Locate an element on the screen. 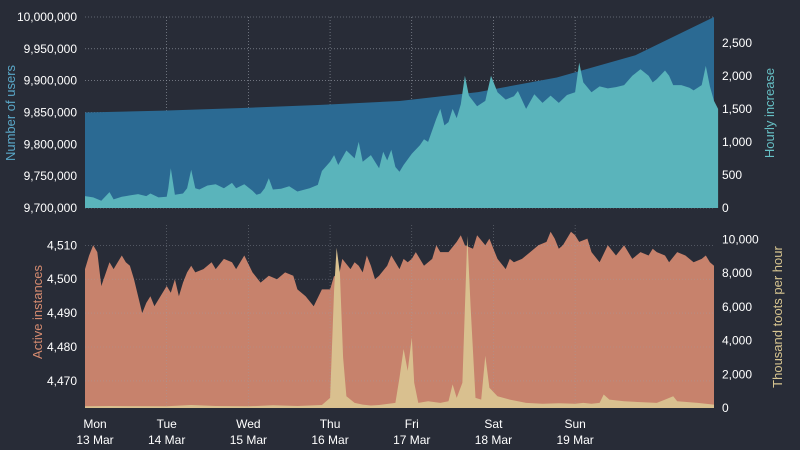 This screenshot has width=800, height=450. x-tick-day: Wed is located at coordinates (248, 424).